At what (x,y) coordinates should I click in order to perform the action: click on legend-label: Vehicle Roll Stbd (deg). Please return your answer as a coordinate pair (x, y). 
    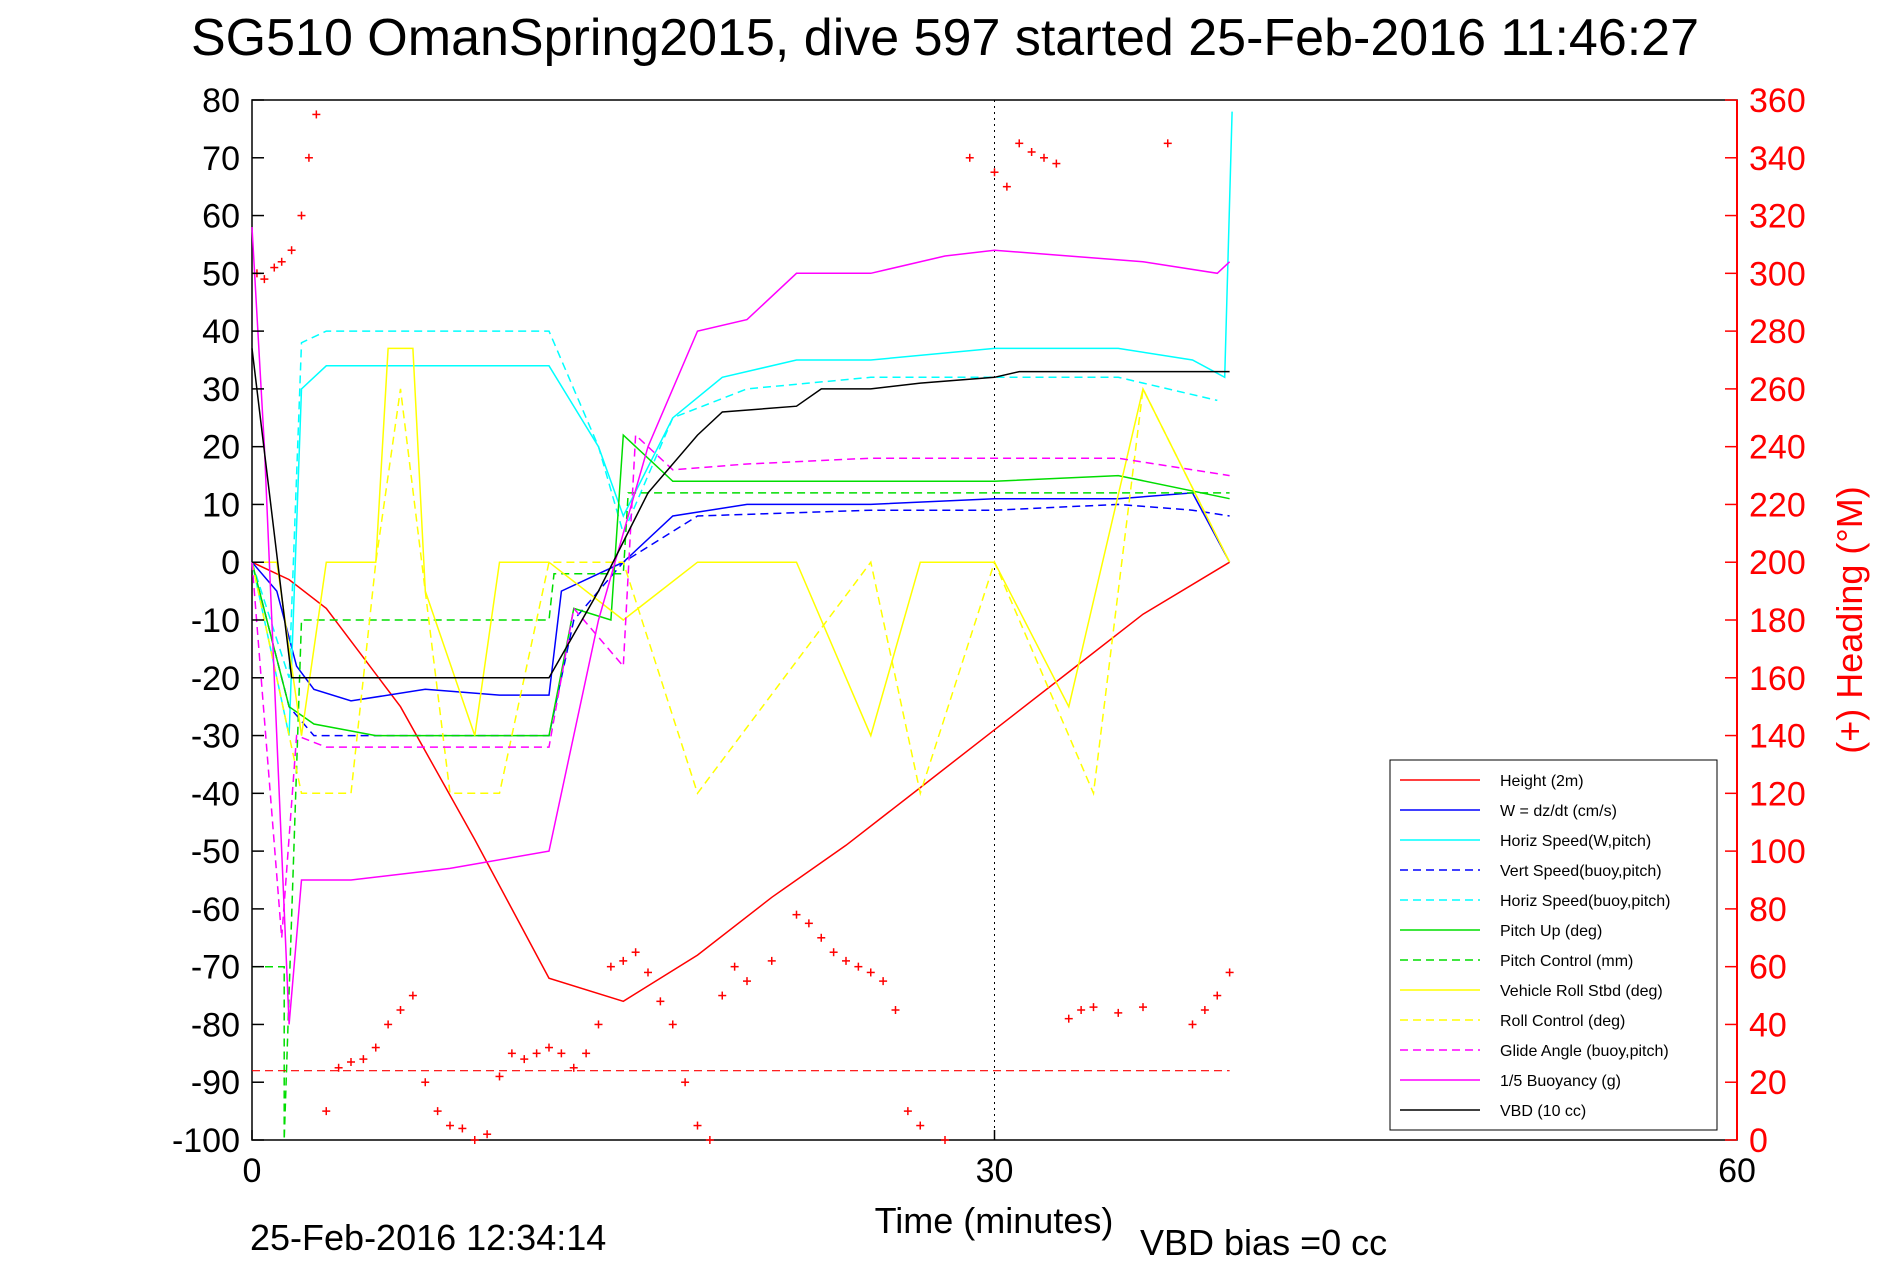
    Looking at the image, I should click on (1581, 991).